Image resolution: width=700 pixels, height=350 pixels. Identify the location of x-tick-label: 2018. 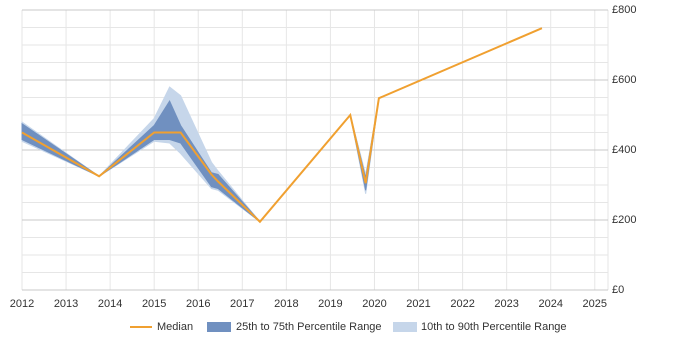
(286, 304).